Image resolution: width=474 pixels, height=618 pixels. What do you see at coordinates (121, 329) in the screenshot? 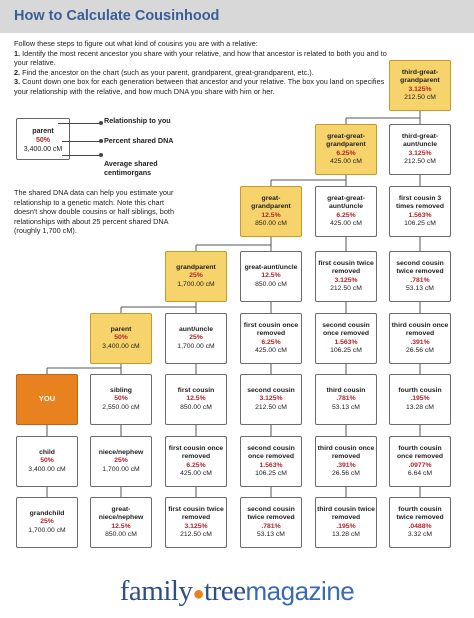
I see `box-relationship: parent` at bounding box center [121, 329].